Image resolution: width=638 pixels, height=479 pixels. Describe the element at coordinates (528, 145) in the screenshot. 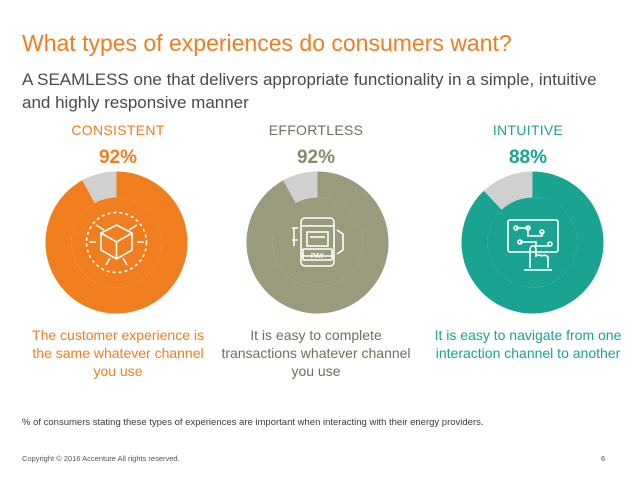

I see `intuitive-header: INTUITIVE 88%` at that location.